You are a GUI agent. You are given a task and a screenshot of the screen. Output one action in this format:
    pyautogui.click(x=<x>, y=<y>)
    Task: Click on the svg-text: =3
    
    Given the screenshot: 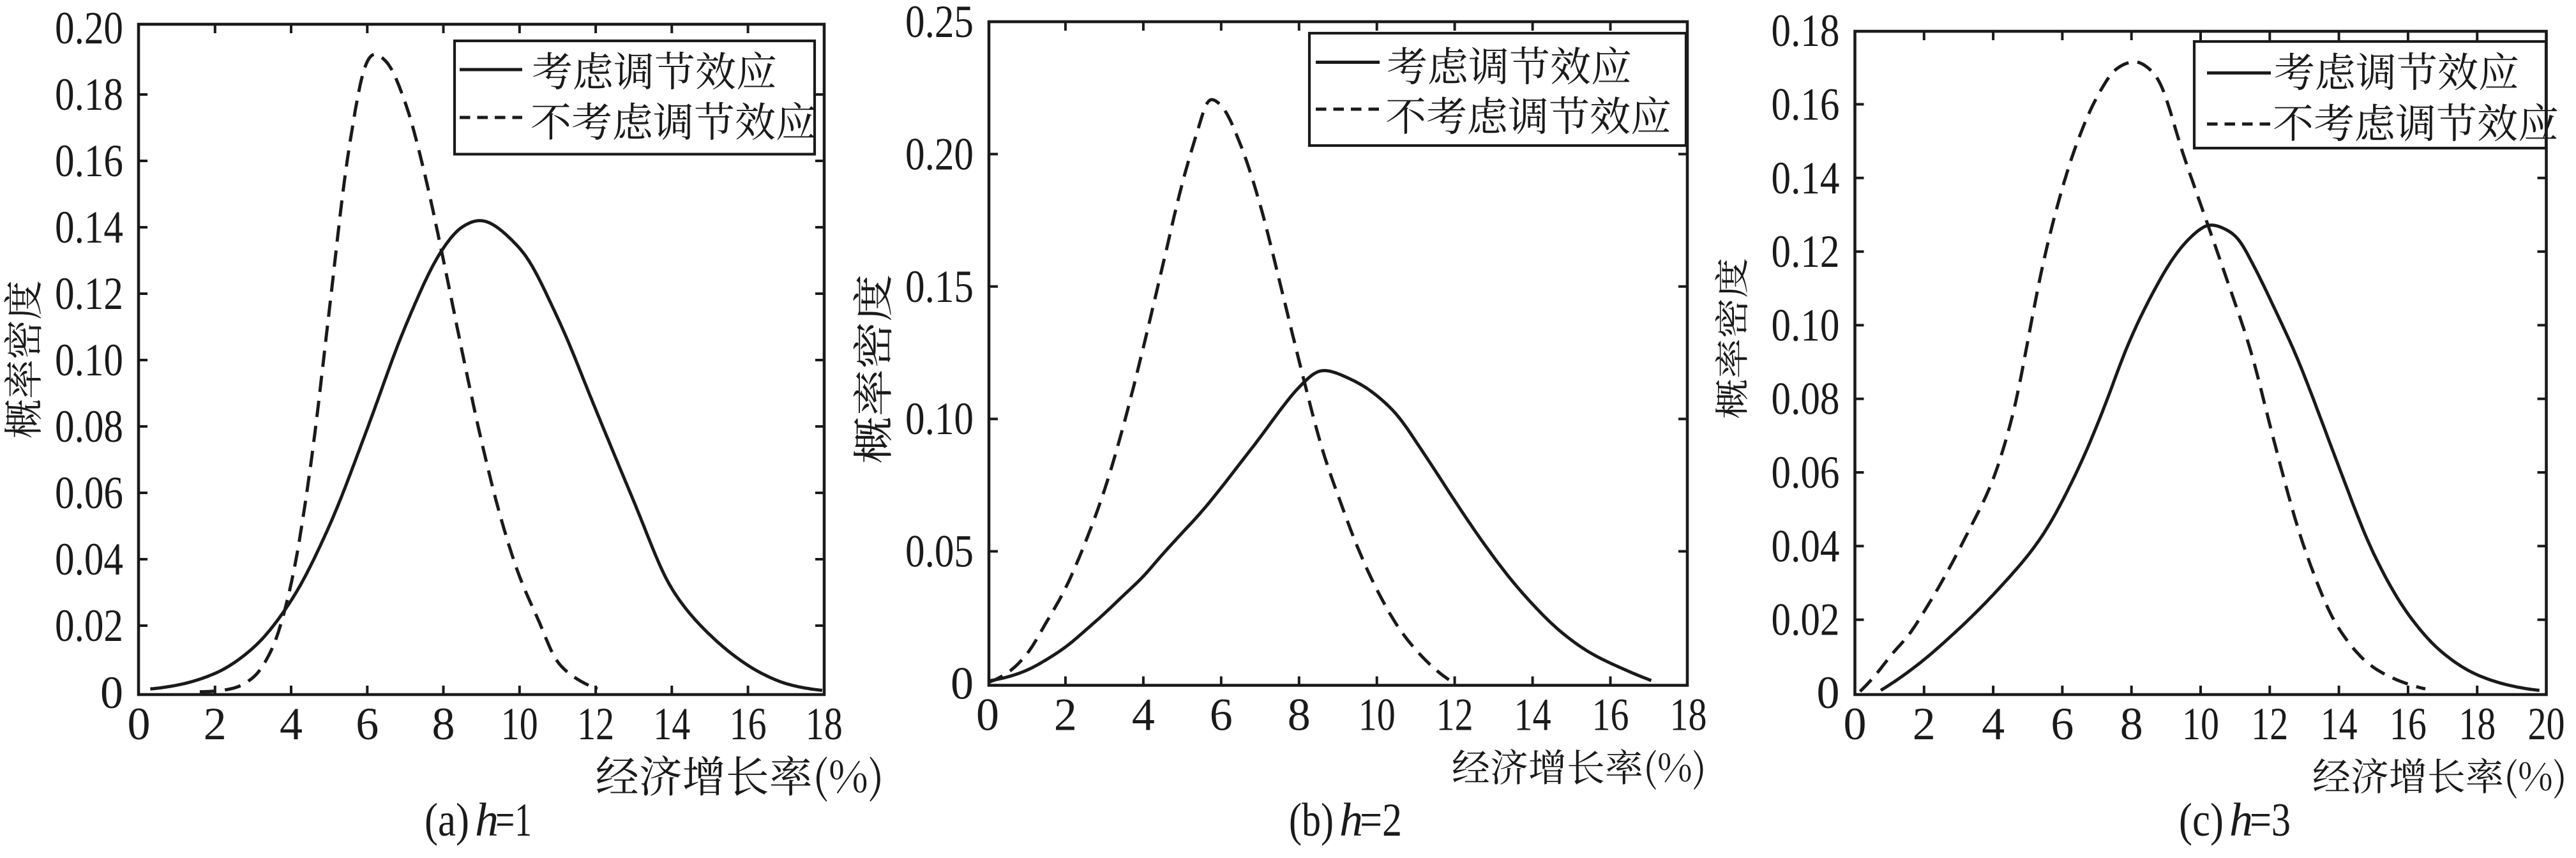 What is the action you would take?
    pyautogui.click(x=2270, y=820)
    